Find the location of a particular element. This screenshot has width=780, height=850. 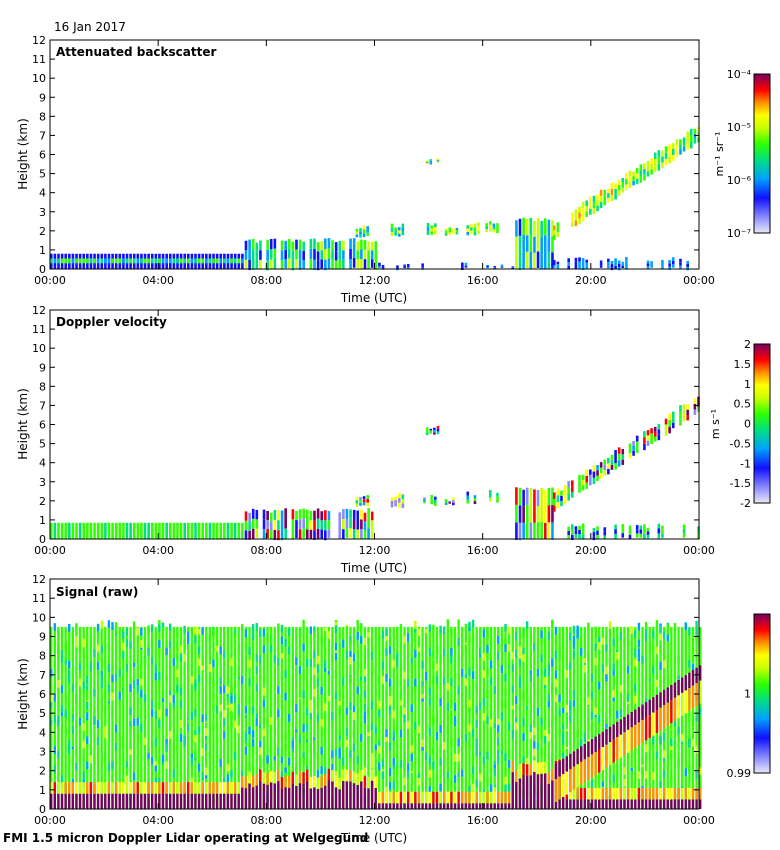

x-tick-label: 08:00 is located at coordinates (266, 820).